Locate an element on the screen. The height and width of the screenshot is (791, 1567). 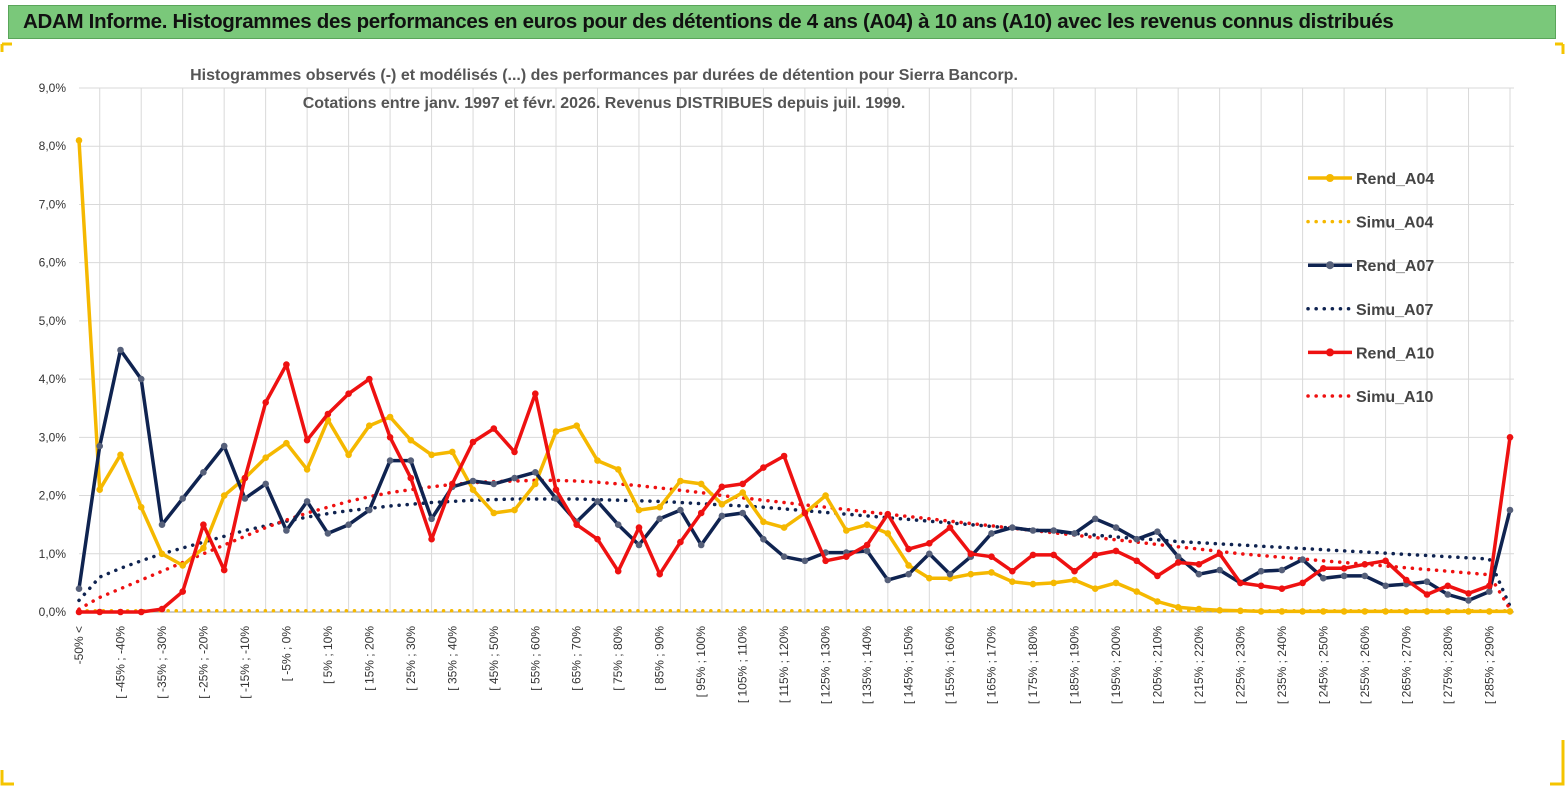
legend-item-rend_a07: Rend_A07 is located at coordinates (1371, 266).